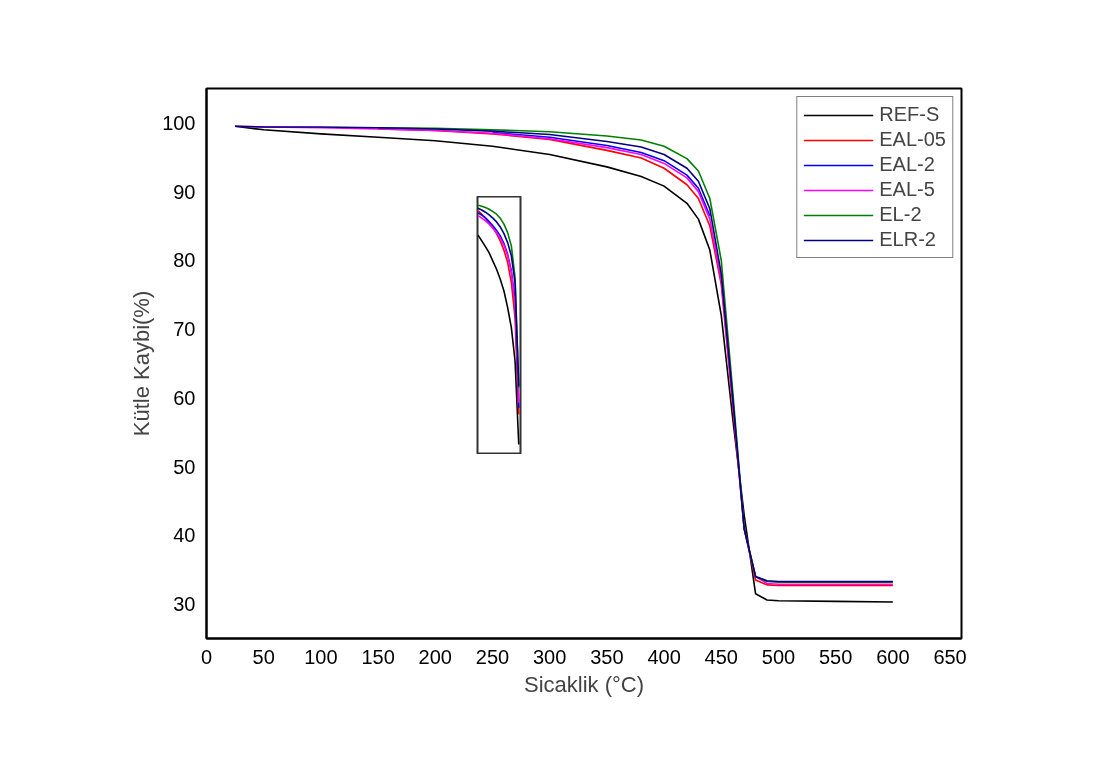  I want to click on y-tick-label: 50, so click(184, 466).